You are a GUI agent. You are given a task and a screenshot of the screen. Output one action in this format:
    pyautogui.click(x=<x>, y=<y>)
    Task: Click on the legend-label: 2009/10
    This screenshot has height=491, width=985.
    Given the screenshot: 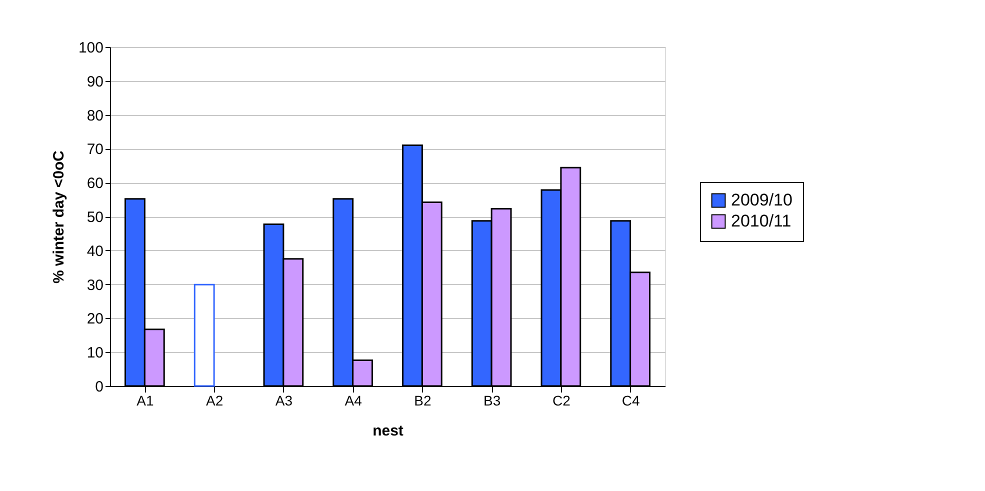 What is the action you would take?
    pyautogui.click(x=761, y=200)
    